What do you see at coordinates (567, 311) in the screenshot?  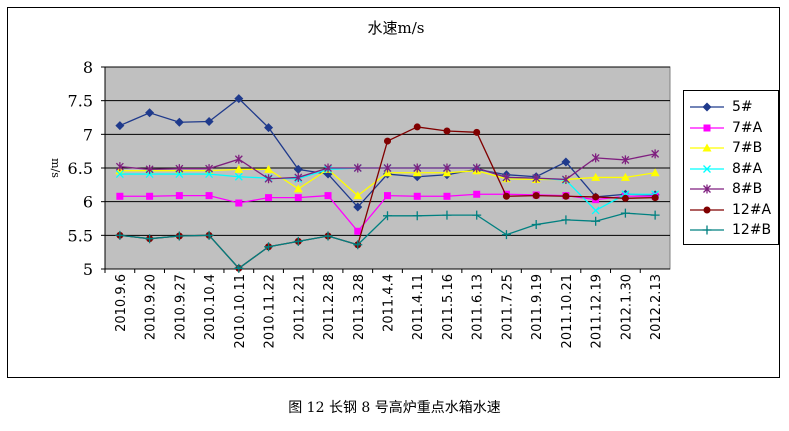 I see `x-tick-label: 2011.10.21` at bounding box center [567, 311].